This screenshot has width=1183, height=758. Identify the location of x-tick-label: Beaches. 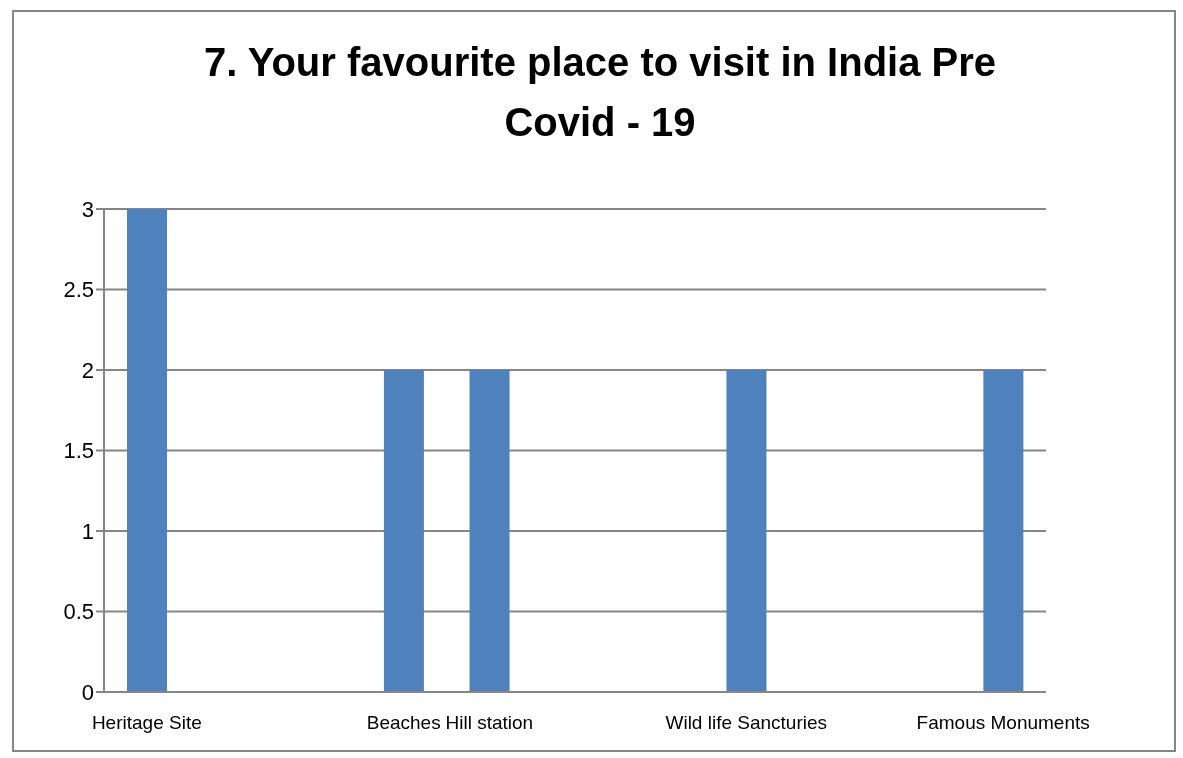
(403, 723).